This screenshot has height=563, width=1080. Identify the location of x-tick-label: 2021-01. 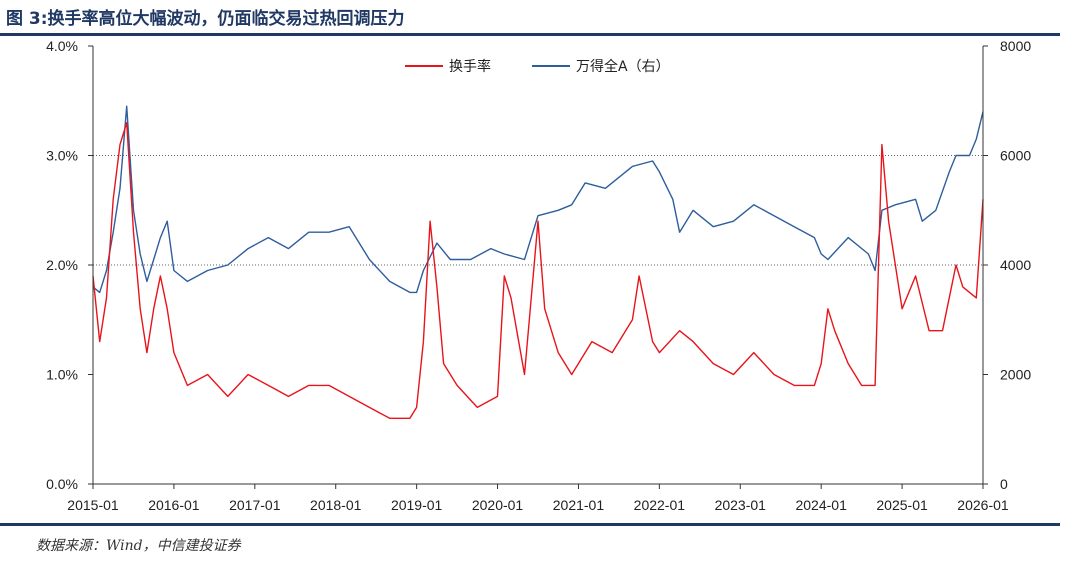
(579, 505).